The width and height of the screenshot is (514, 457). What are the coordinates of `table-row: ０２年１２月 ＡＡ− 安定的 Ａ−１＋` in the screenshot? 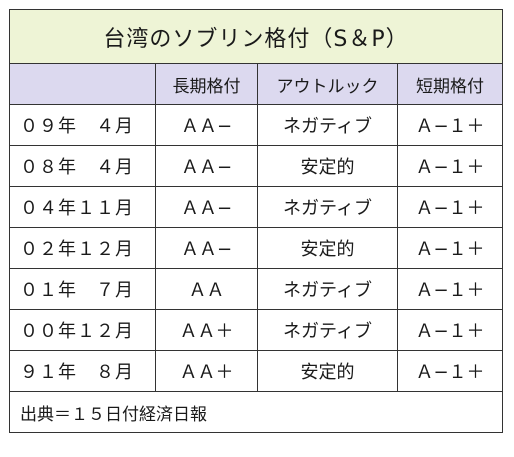 It's located at (256, 248).